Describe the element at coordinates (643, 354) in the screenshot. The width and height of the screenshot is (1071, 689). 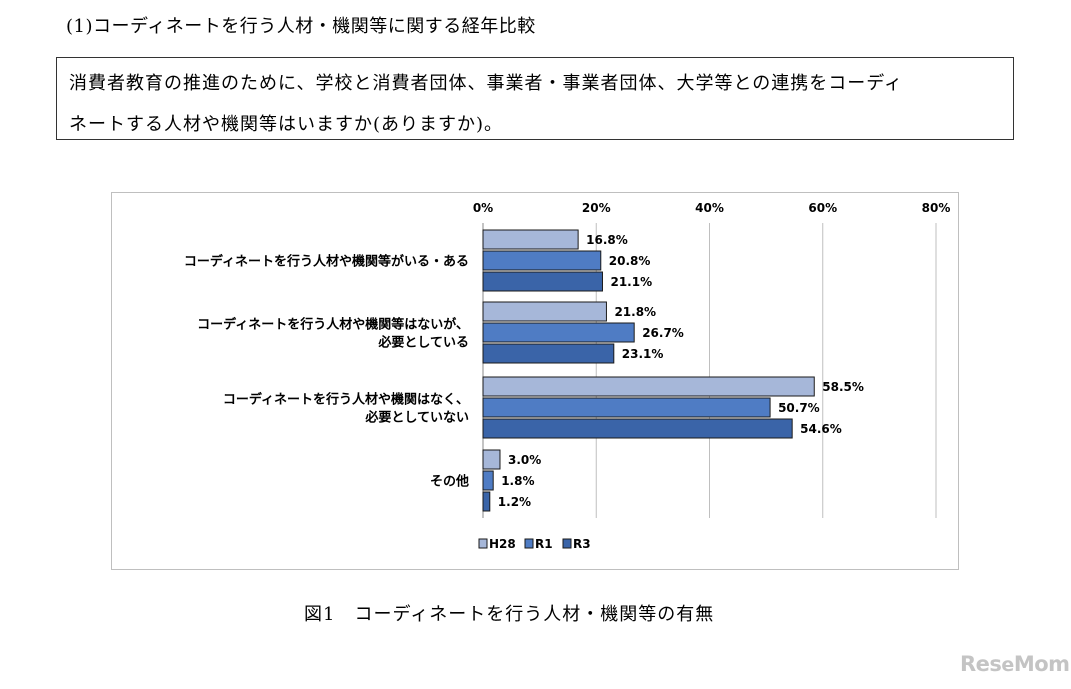
I see `data-label: 23.1%` at that location.